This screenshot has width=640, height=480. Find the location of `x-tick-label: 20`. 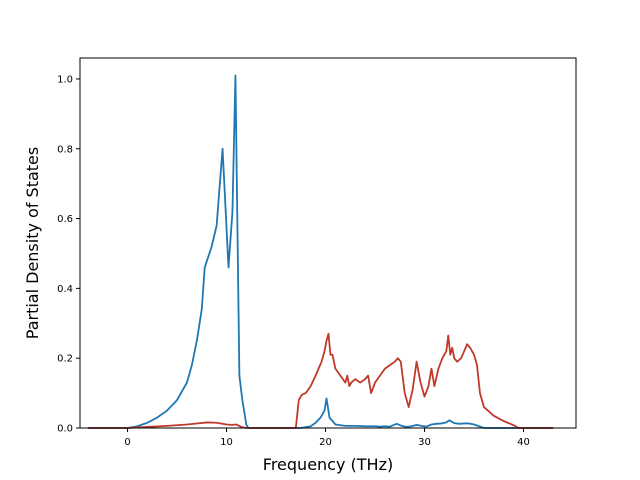

x-tick-label: 20 is located at coordinates (325, 442).